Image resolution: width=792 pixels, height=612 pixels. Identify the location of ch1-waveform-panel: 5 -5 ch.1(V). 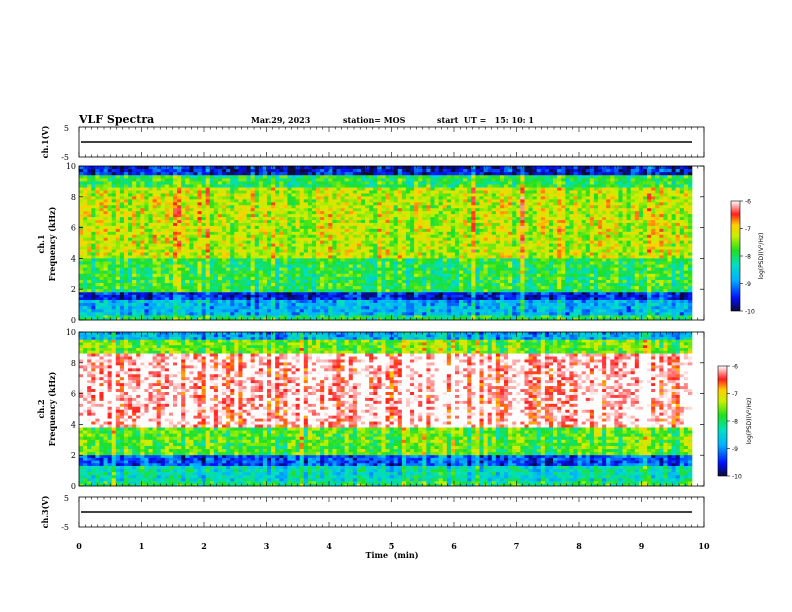
(372, 143).